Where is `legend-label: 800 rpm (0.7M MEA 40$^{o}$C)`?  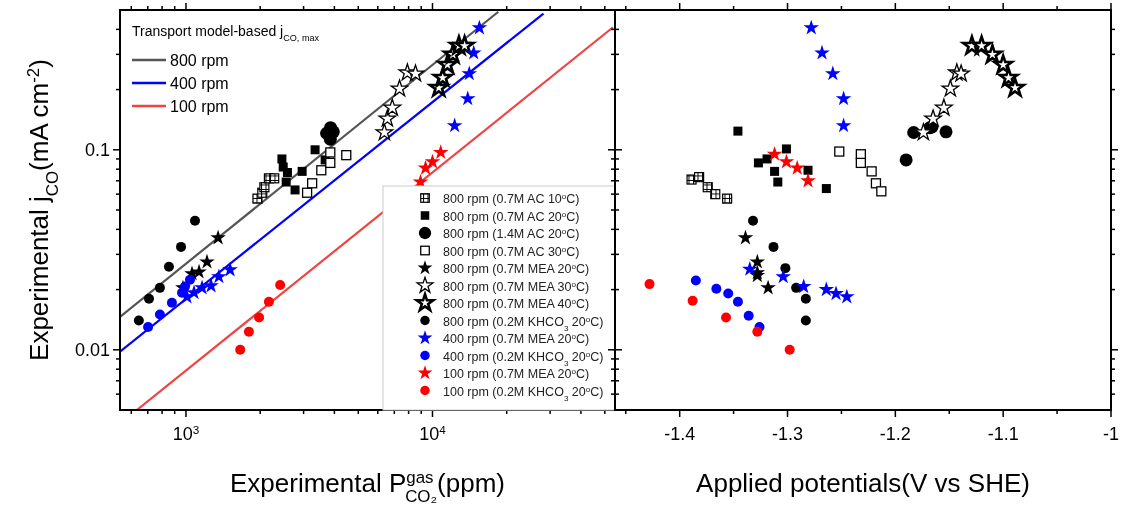 legend-label: 800 rpm (0.7M MEA 40$^{o}$C) is located at coordinates (516, 303).